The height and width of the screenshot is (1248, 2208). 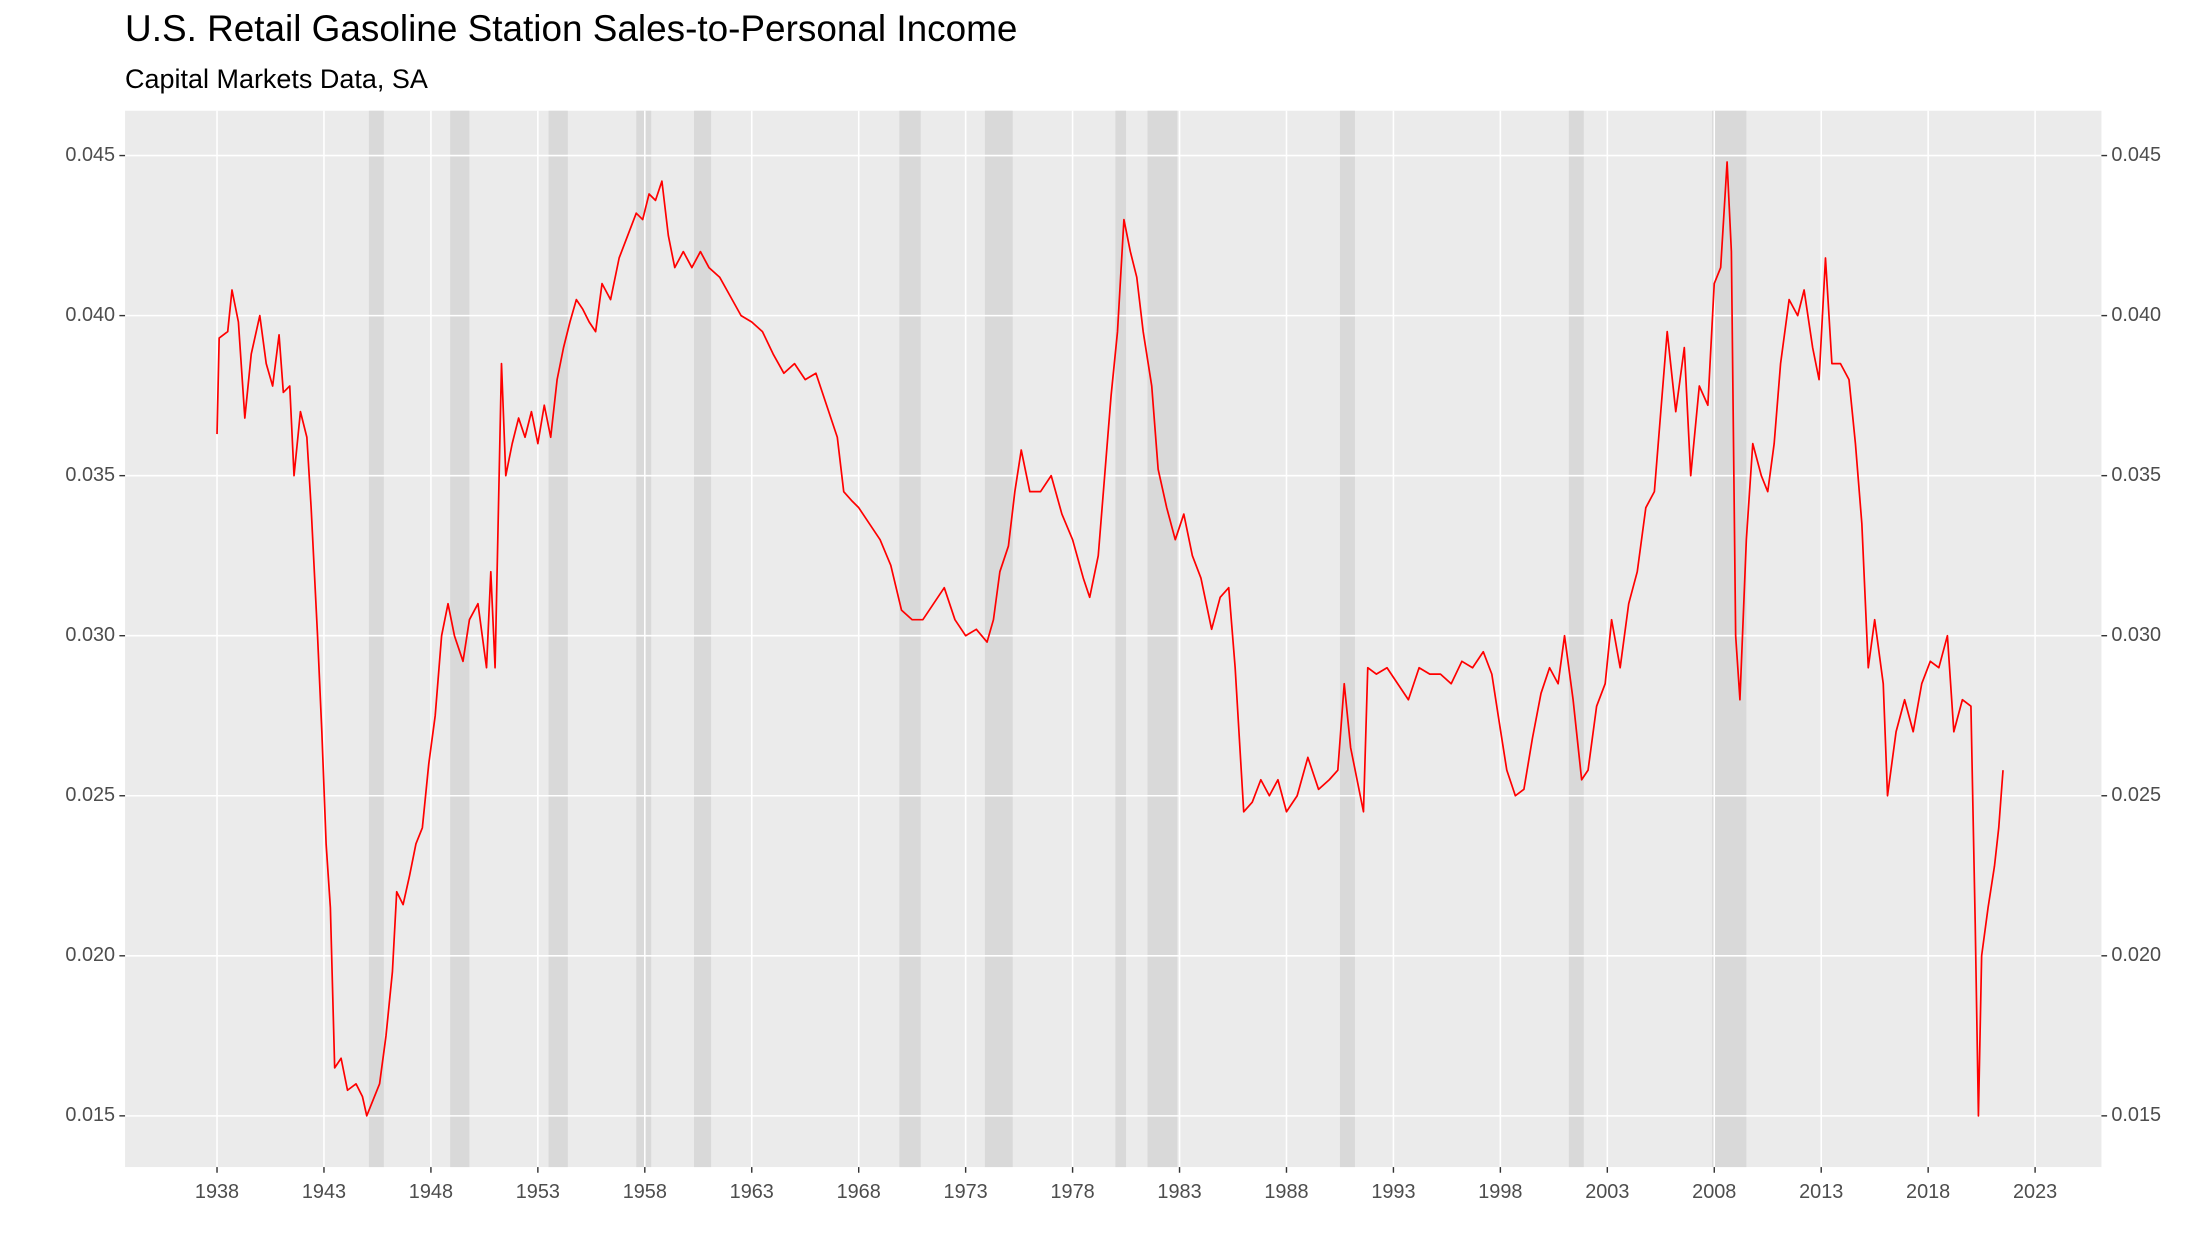 I want to click on x-tick-label: 1938, so click(x=217, y=1192).